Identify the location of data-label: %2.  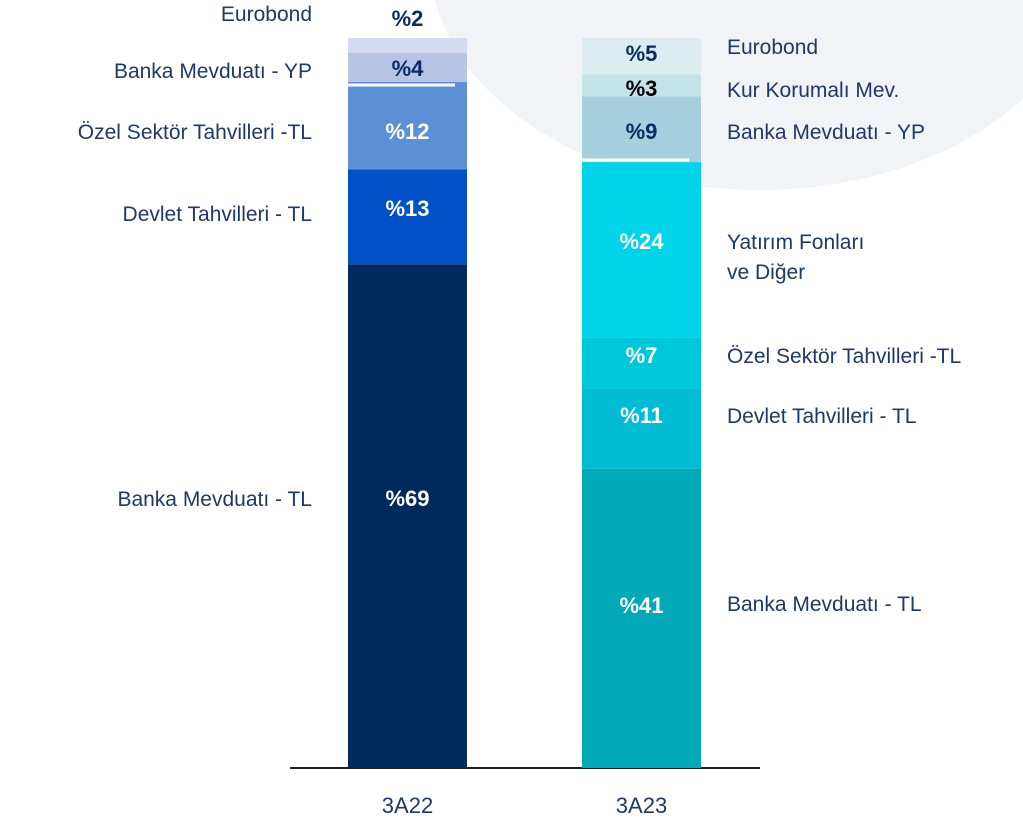
(408, 18).